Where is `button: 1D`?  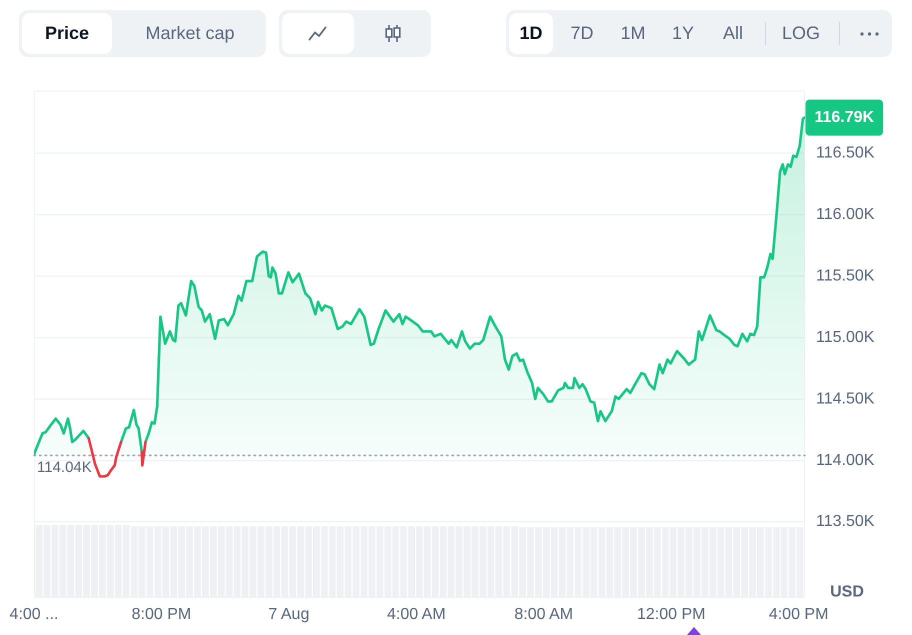 button: 1D is located at coordinates (531, 33).